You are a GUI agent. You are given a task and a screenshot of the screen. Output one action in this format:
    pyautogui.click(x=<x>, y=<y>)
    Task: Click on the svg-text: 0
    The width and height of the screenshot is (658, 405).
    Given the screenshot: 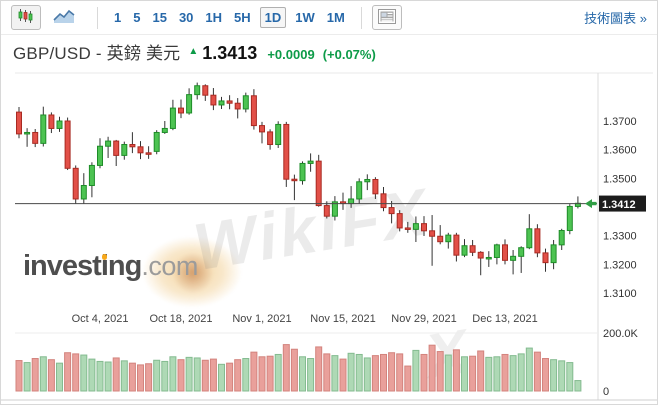 What is the action you would take?
    pyautogui.click(x=606, y=392)
    